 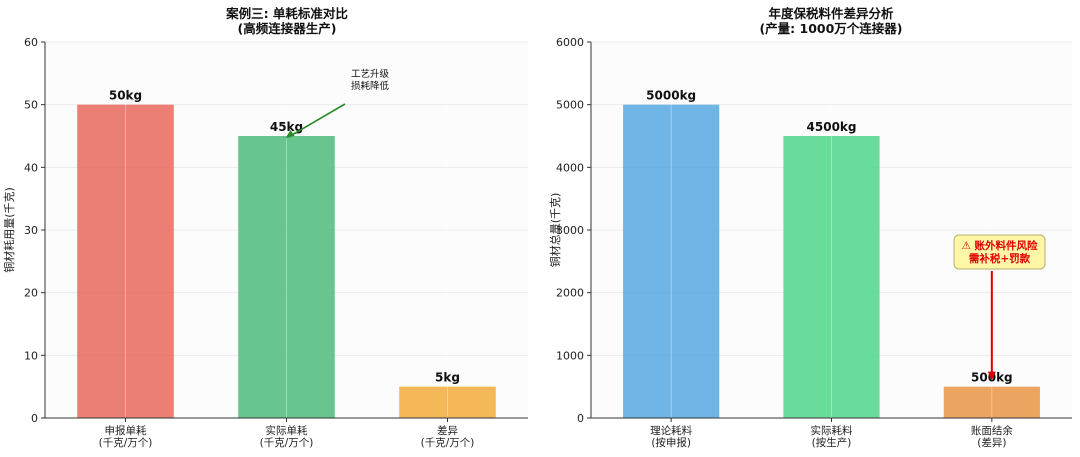 I want to click on annotation-text: ⚠ 账外料件风险, so click(x=999, y=245).